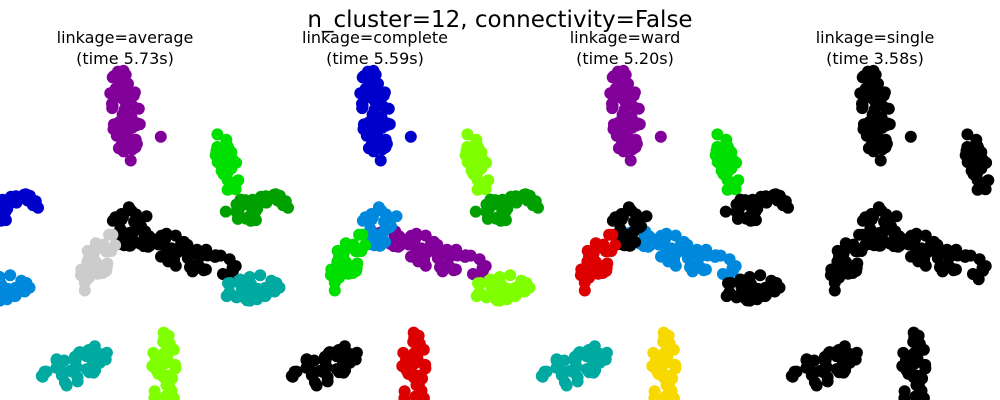  Describe the element at coordinates (875, 37) in the screenshot. I see `panel-title-single: linkage=single` at that location.